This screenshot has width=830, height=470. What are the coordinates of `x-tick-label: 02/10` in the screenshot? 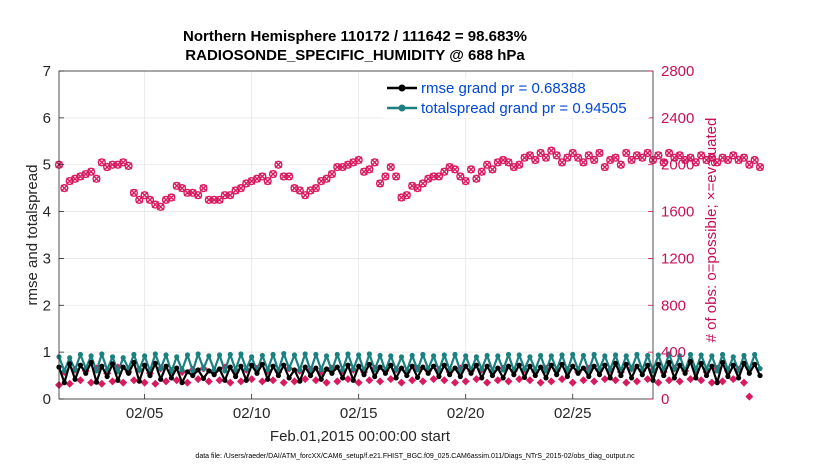 It's located at (252, 413).